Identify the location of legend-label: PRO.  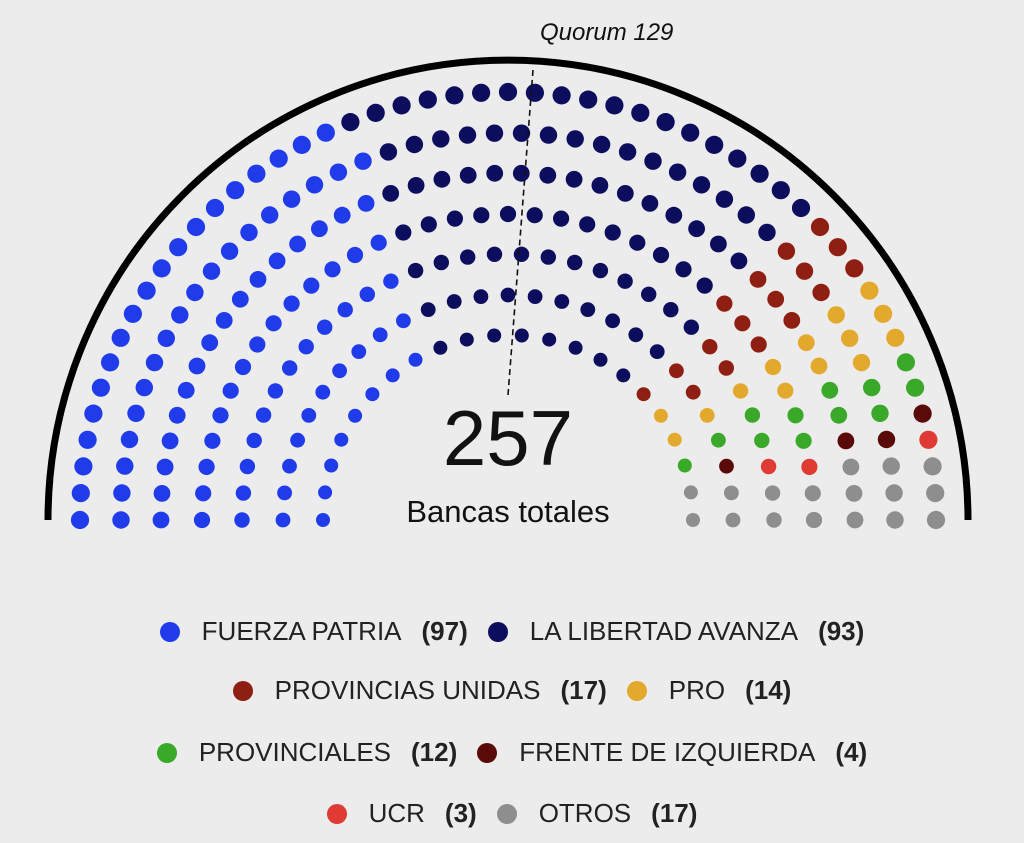
(697, 690).